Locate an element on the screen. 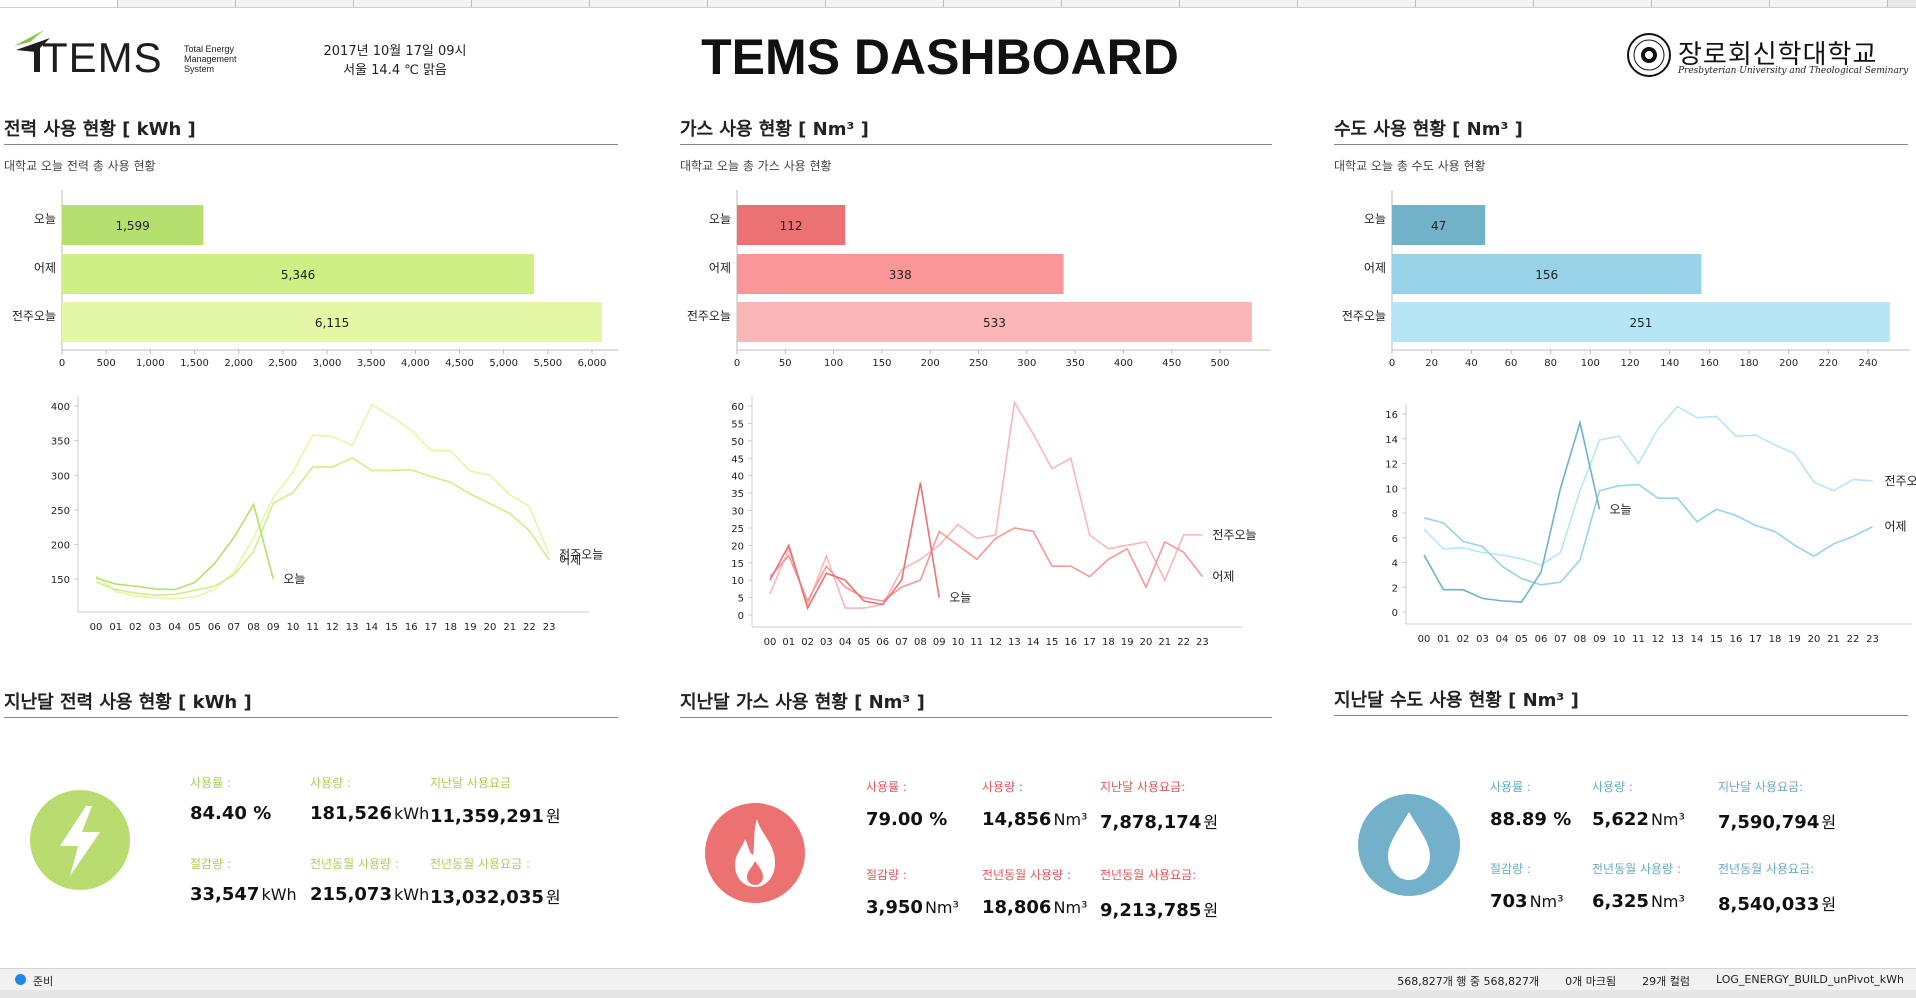 Image resolution: width=1916 pixels, height=998 pixels. monthly-stat-value: 9,213,785 원 is located at coordinates (1159, 910).